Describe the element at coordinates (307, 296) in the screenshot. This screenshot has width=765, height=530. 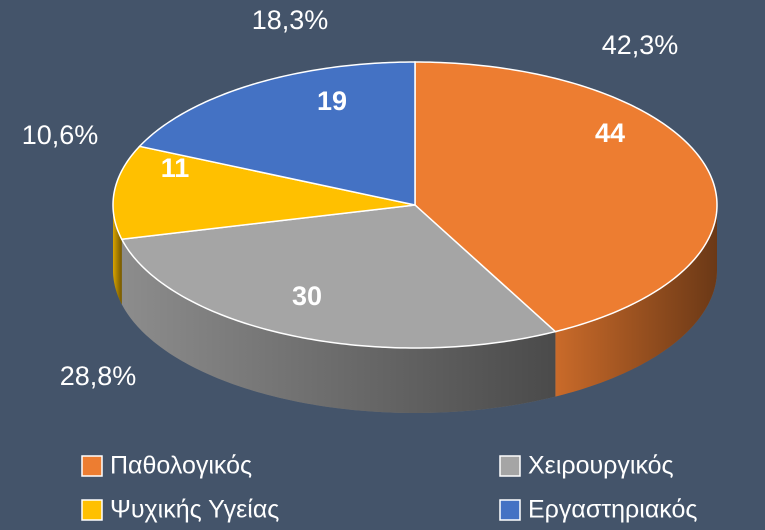
I see `value-label: 30` at that location.